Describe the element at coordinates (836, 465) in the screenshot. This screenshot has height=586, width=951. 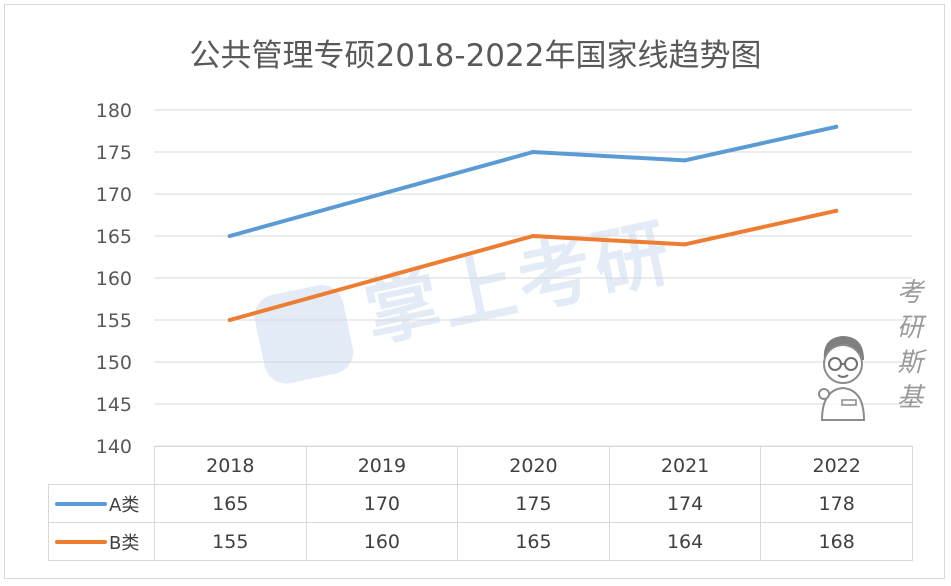
I see `x-tick-label: 2022` at that location.